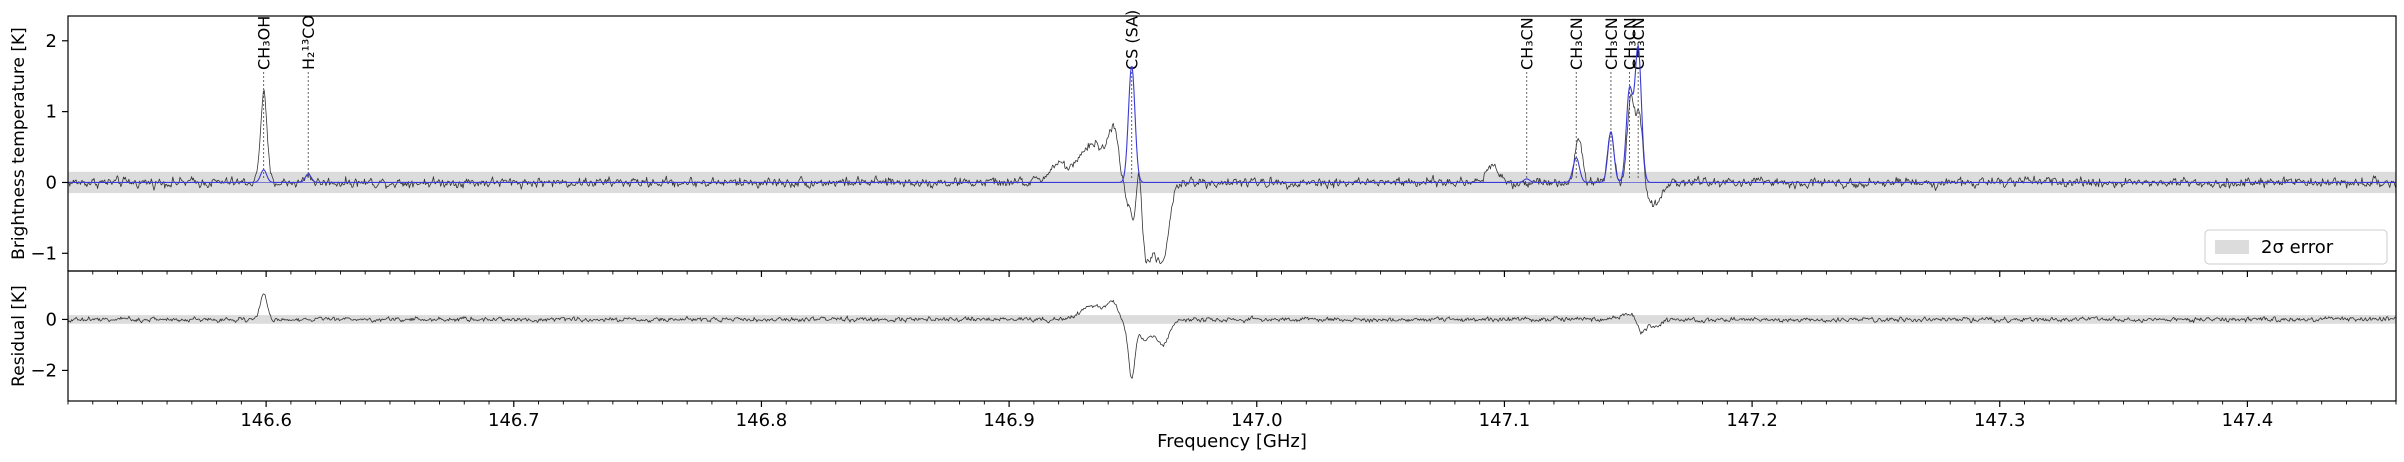 The width and height of the screenshot is (2404, 462). I want to click on legend-swatch-error-band, so click(2232, 247).